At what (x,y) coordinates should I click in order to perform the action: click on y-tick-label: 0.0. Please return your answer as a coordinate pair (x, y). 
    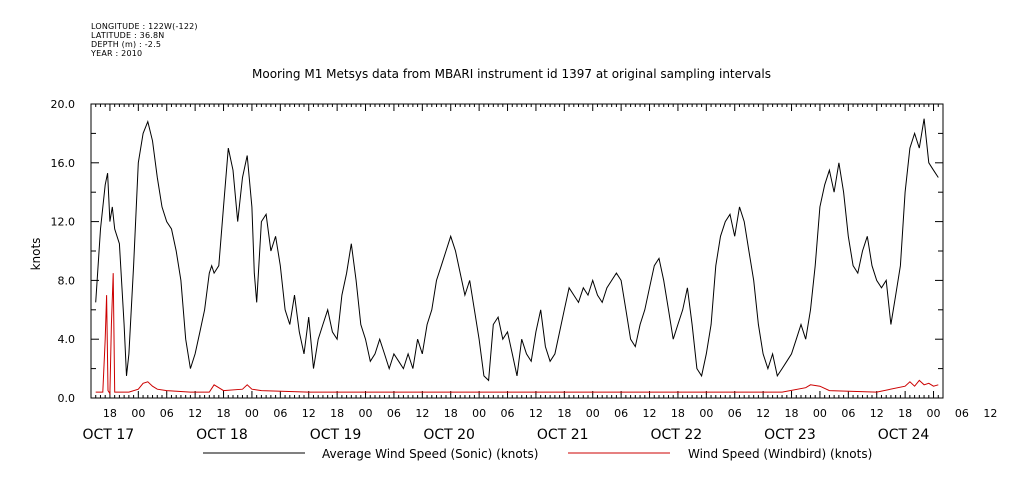
    Looking at the image, I should click on (67, 398).